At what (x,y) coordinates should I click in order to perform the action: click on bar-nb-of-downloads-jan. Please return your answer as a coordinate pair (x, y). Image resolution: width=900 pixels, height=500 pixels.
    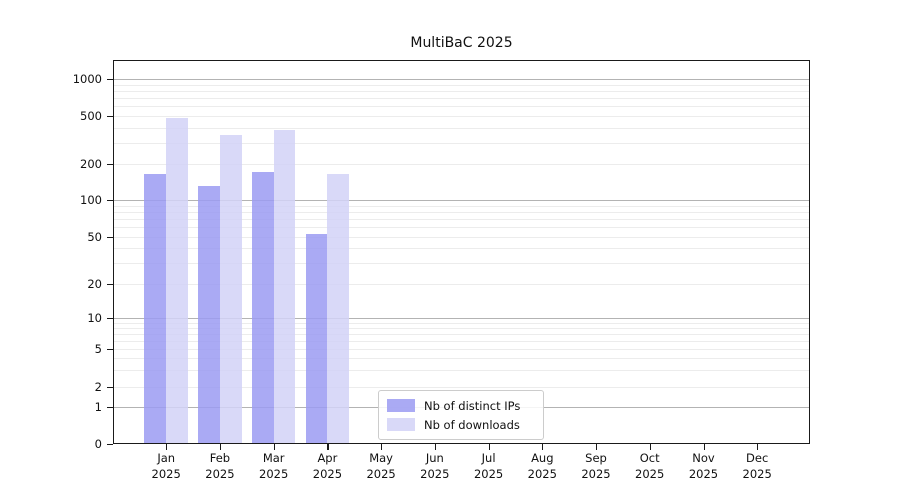
    Looking at the image, I should click on (177, 280).